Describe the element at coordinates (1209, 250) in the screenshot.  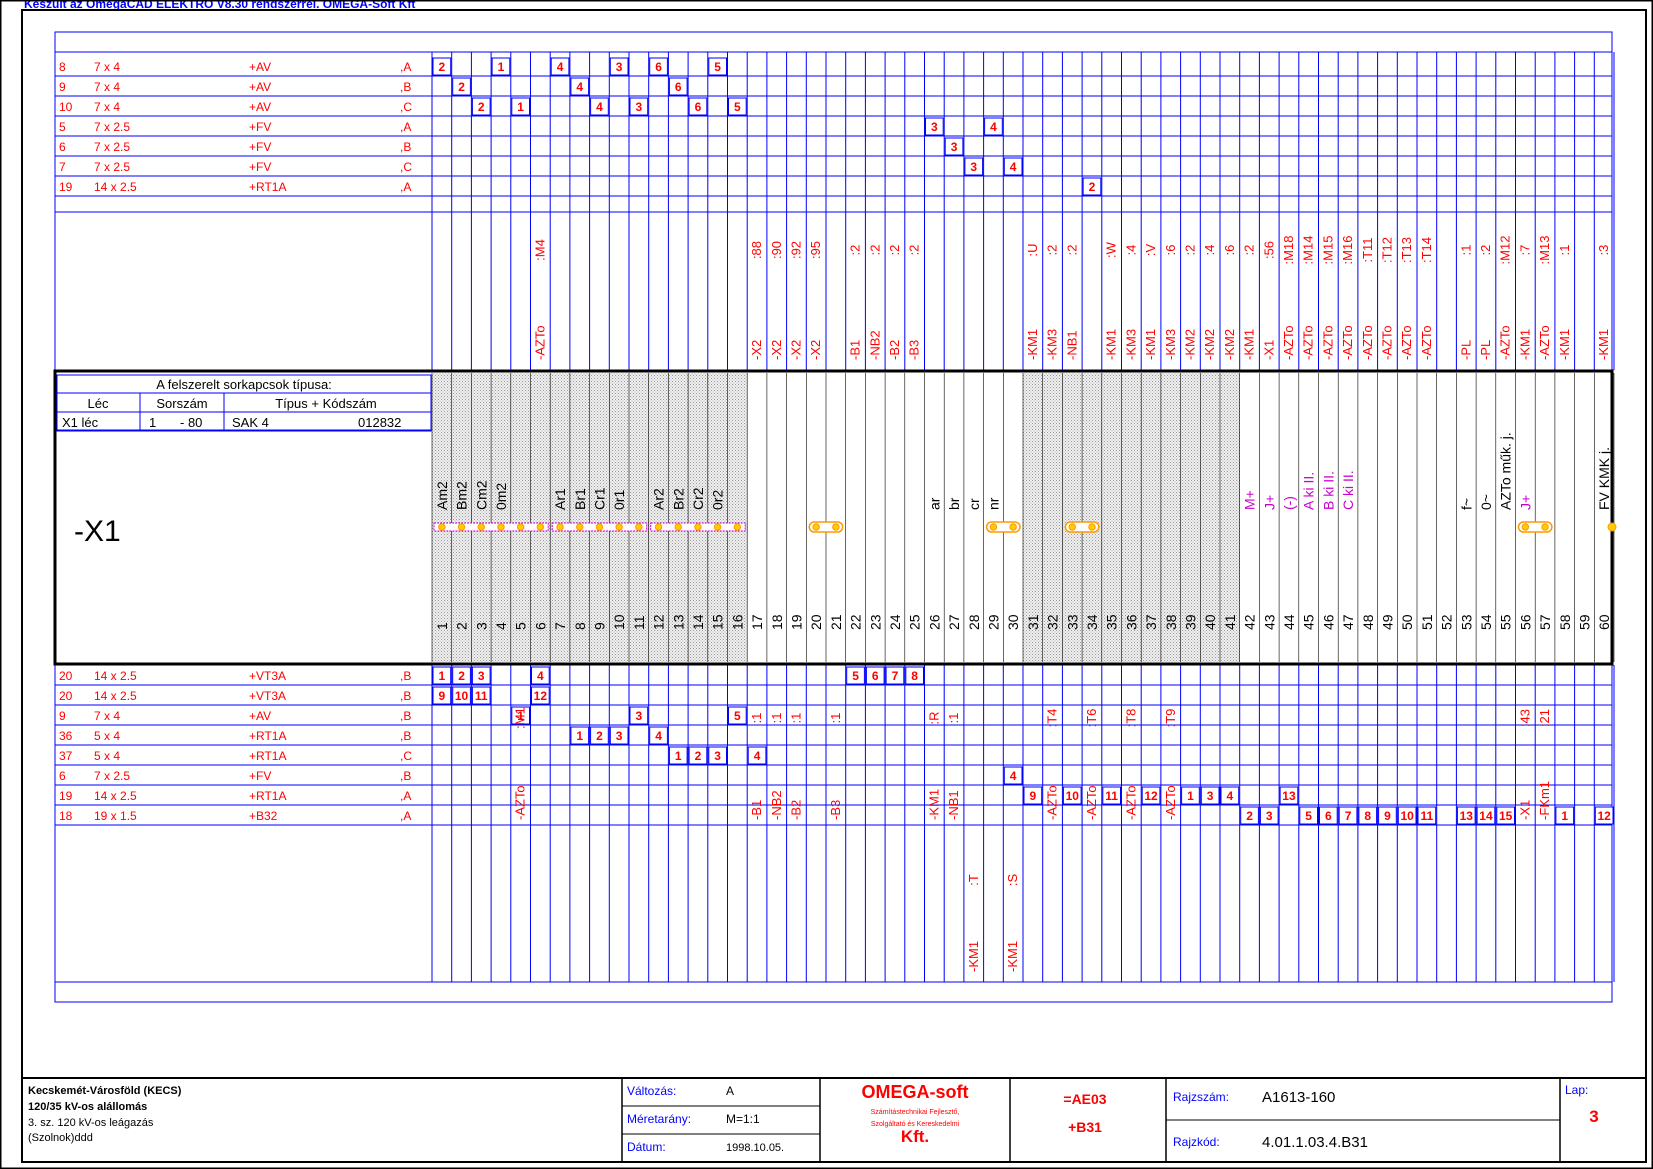
I see `target-pin: :4` at that location.